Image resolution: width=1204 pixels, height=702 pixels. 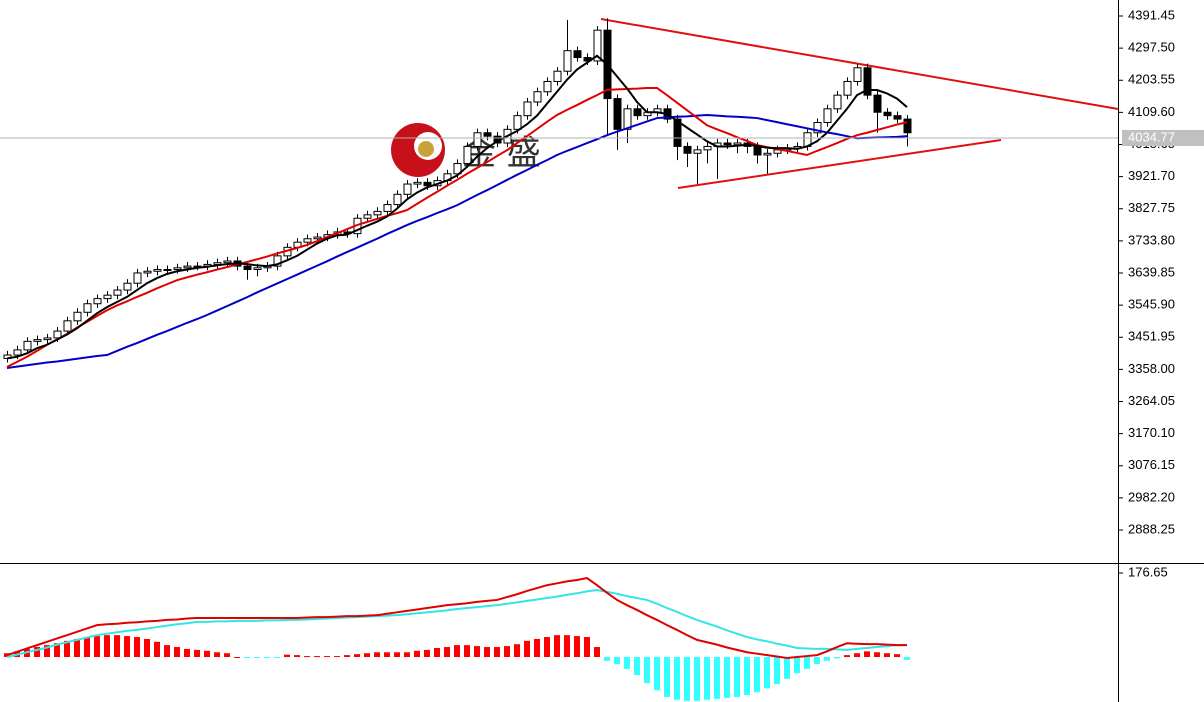 I want to click on y-tick-label: 3358.00, so click(x=1151, y=368).